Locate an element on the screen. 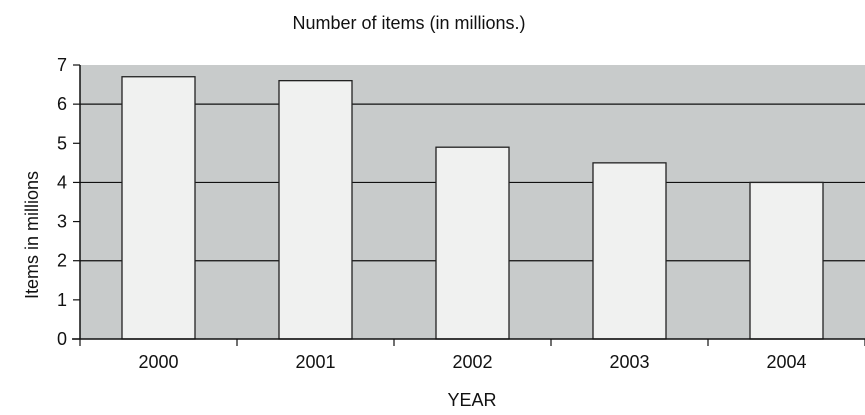  y-tick-label: 0 is located at coordinates (62, 339).